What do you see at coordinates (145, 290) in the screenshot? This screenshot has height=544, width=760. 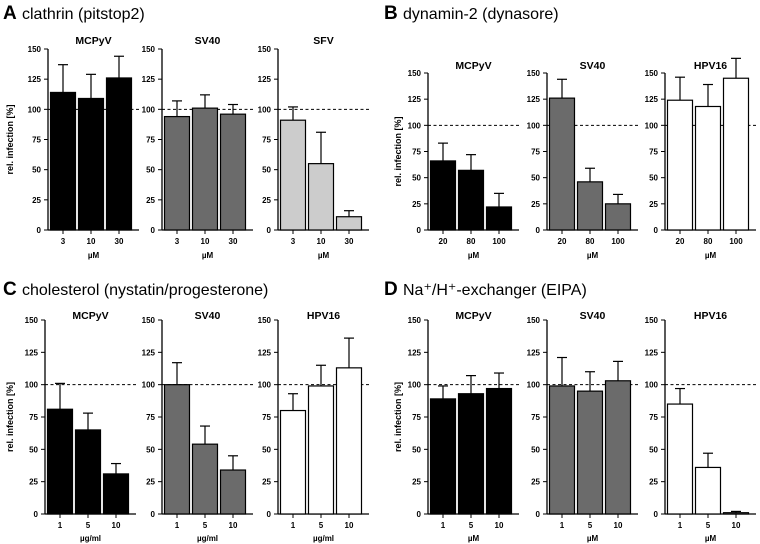 I see `panel-title: cholesterol (nystatin/progesterone)` at bounding box center [145, 290].